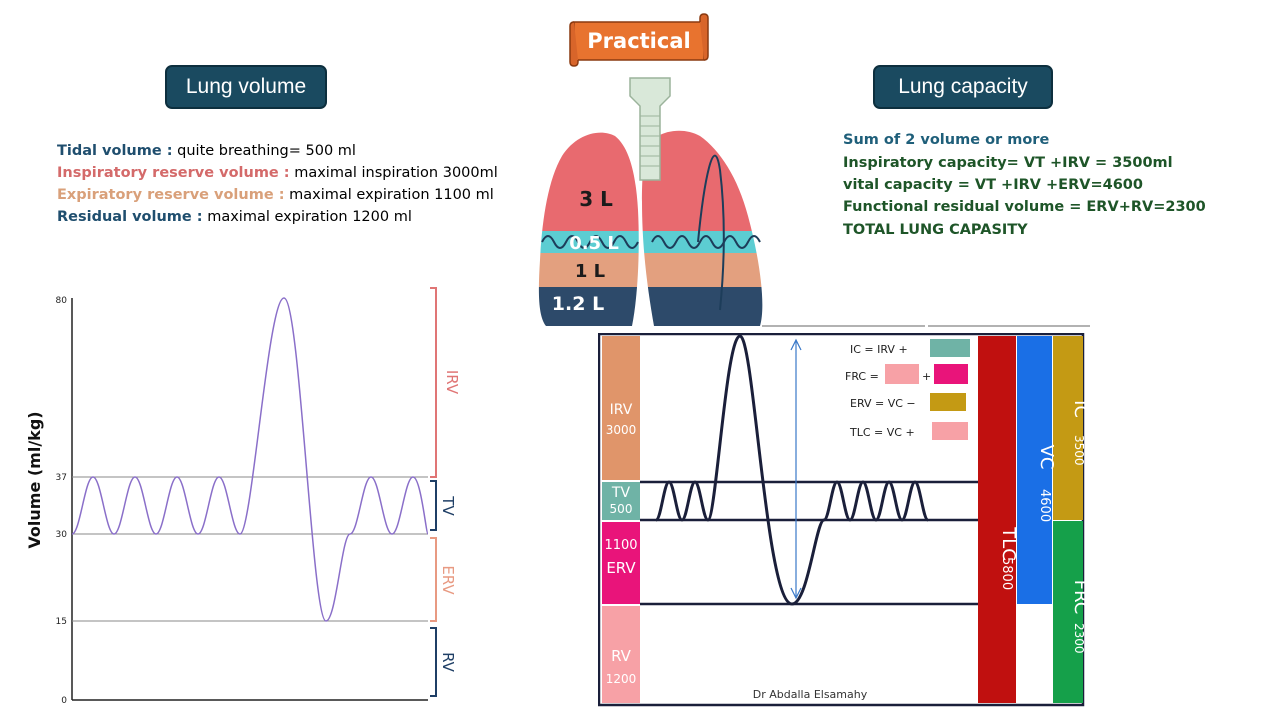  Describe the element at coordinates (130, 217) in the screenshot. I see `definition-term: Residual volume :` at that location.